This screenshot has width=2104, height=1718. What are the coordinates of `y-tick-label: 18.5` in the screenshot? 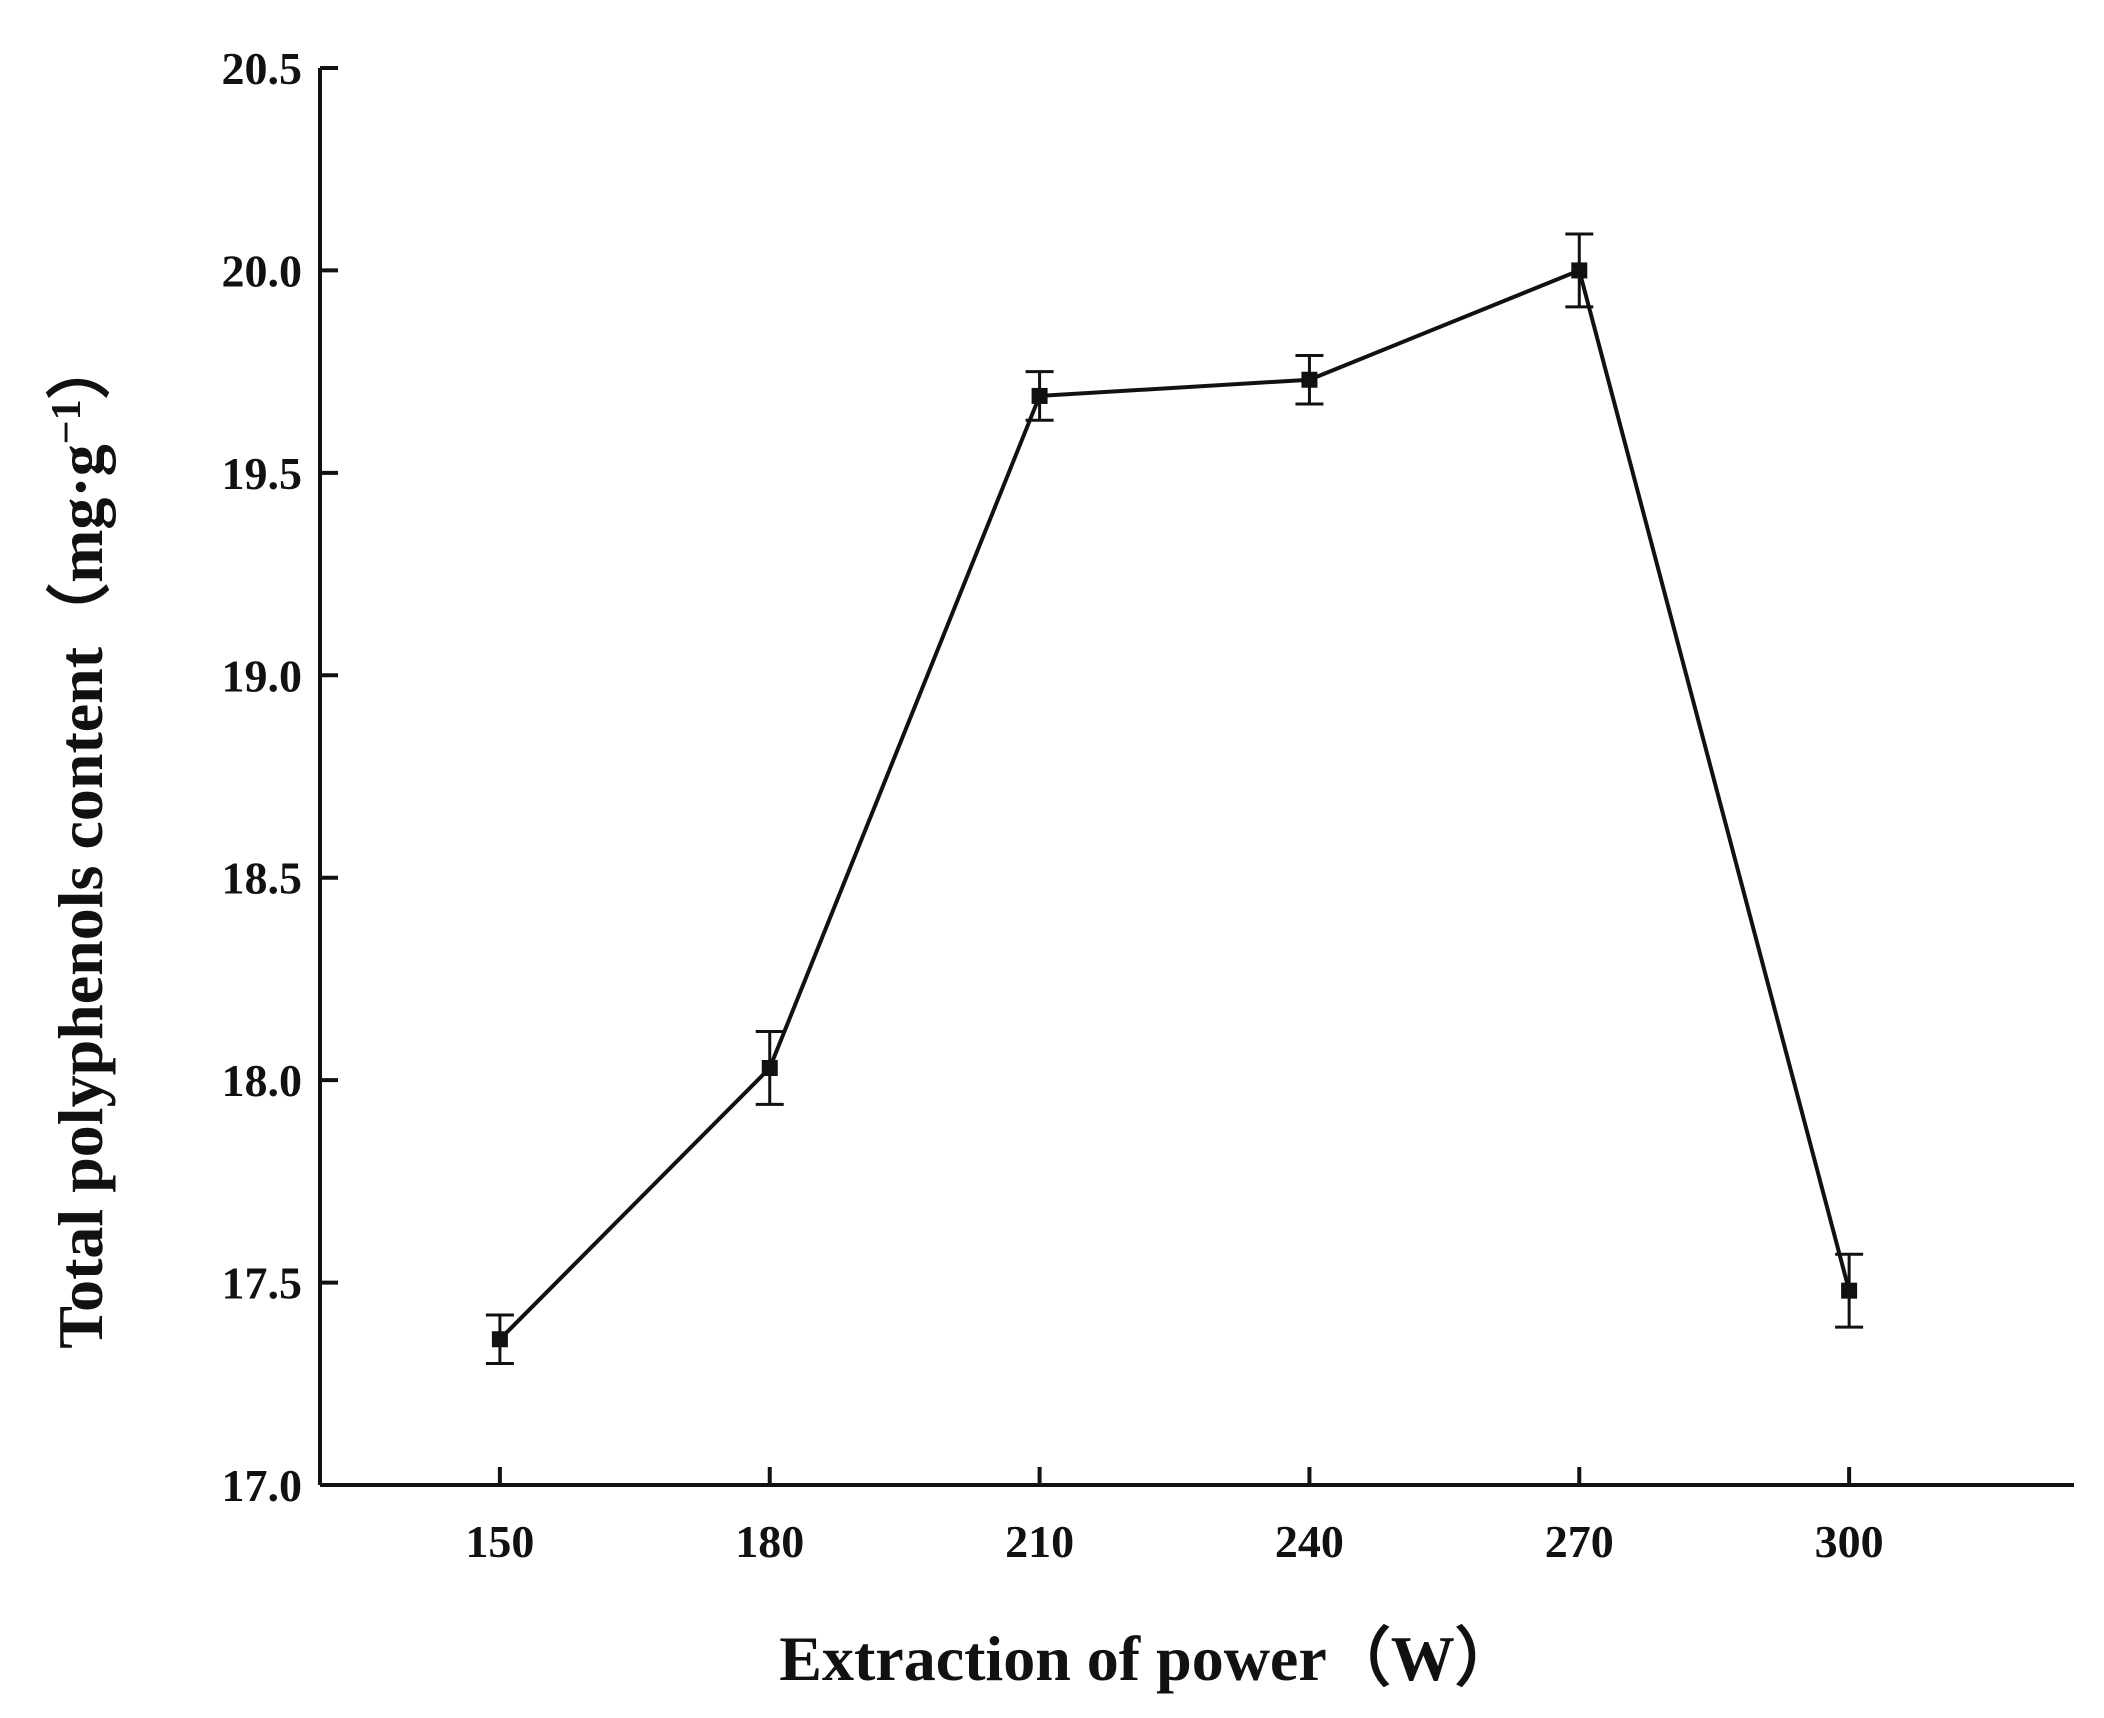 It's located at (262, 878).